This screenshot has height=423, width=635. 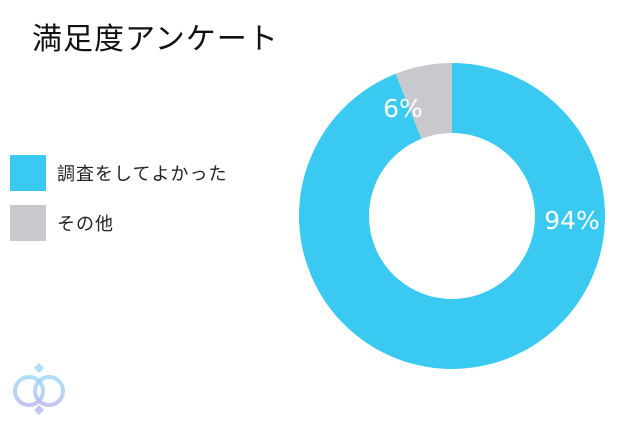 I want to click on legend-item-satisfied: 調査をしてよかった, so click(x=118, y=173).